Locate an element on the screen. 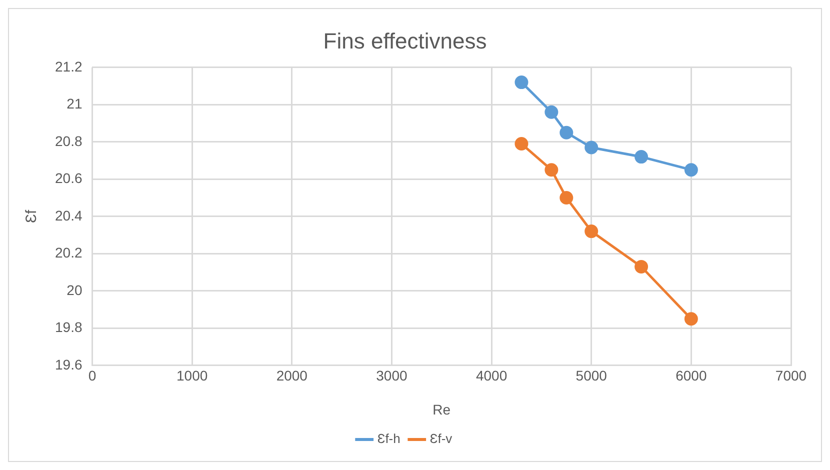 This screenshot has height=470, width=830. chart-title: Fins effectivness is located at coordinates (405, 41).